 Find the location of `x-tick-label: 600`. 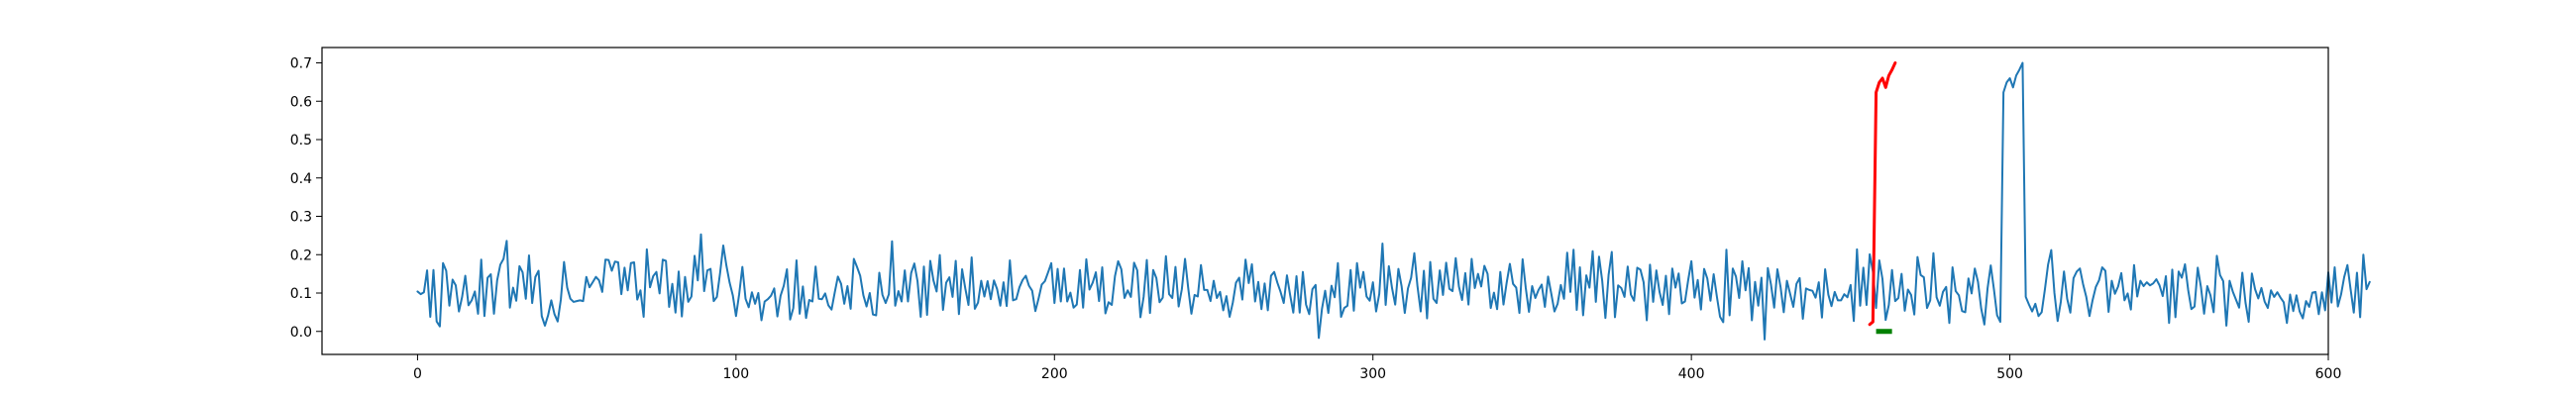

x-tick-label: 600 is located at coordinates (2328, 374).